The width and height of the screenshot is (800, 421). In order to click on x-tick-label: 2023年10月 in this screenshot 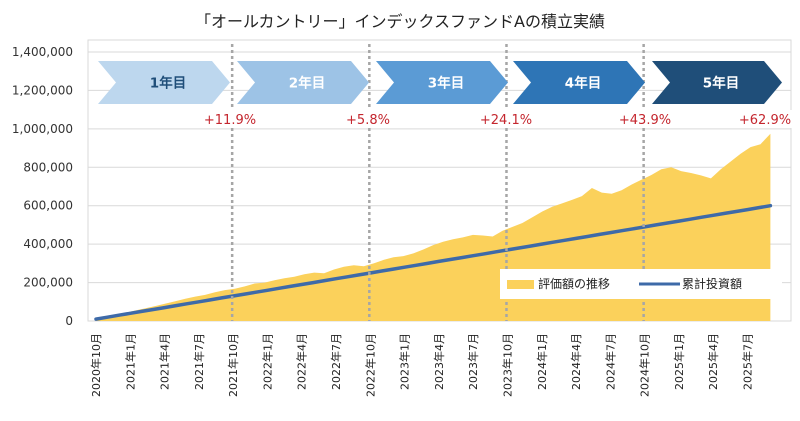, I will do `click(507, 365)`.